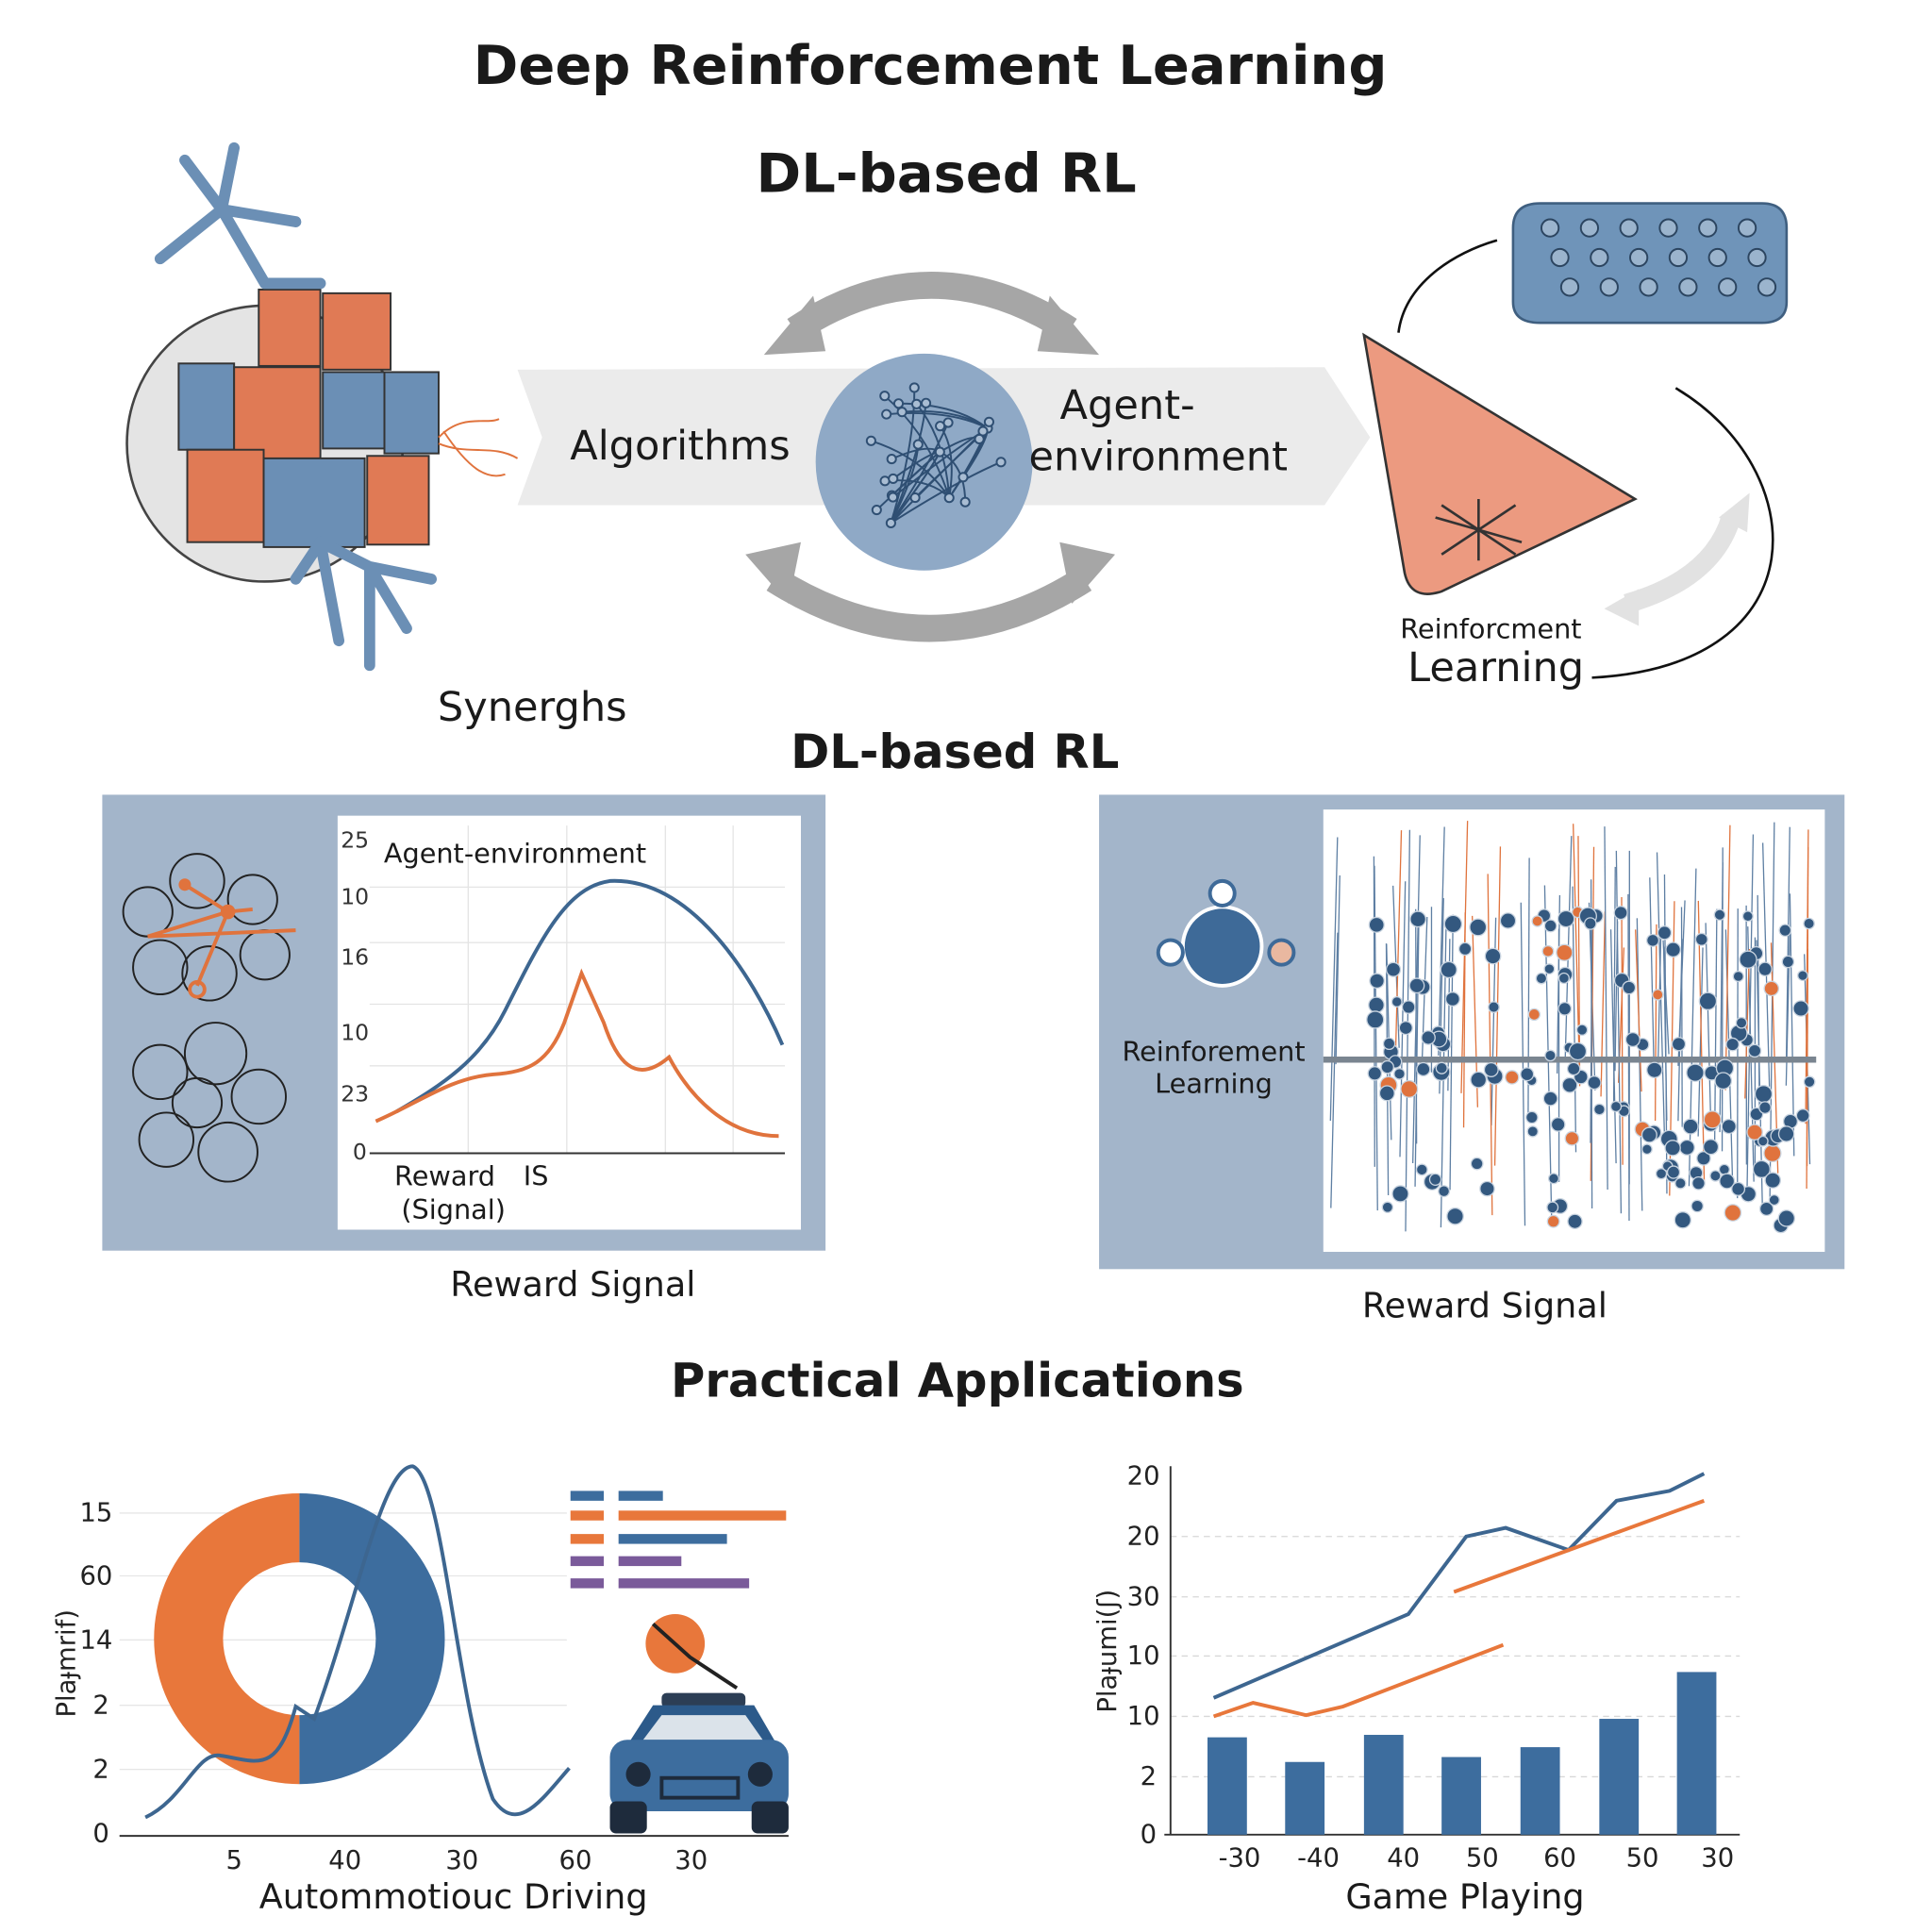 The width and height of the screenshot is (1932, 1932). What do you see at coordinates (1496, 667) in the screenshot?
I see `rl-label: Learning` at bounding box center [1496, 667].